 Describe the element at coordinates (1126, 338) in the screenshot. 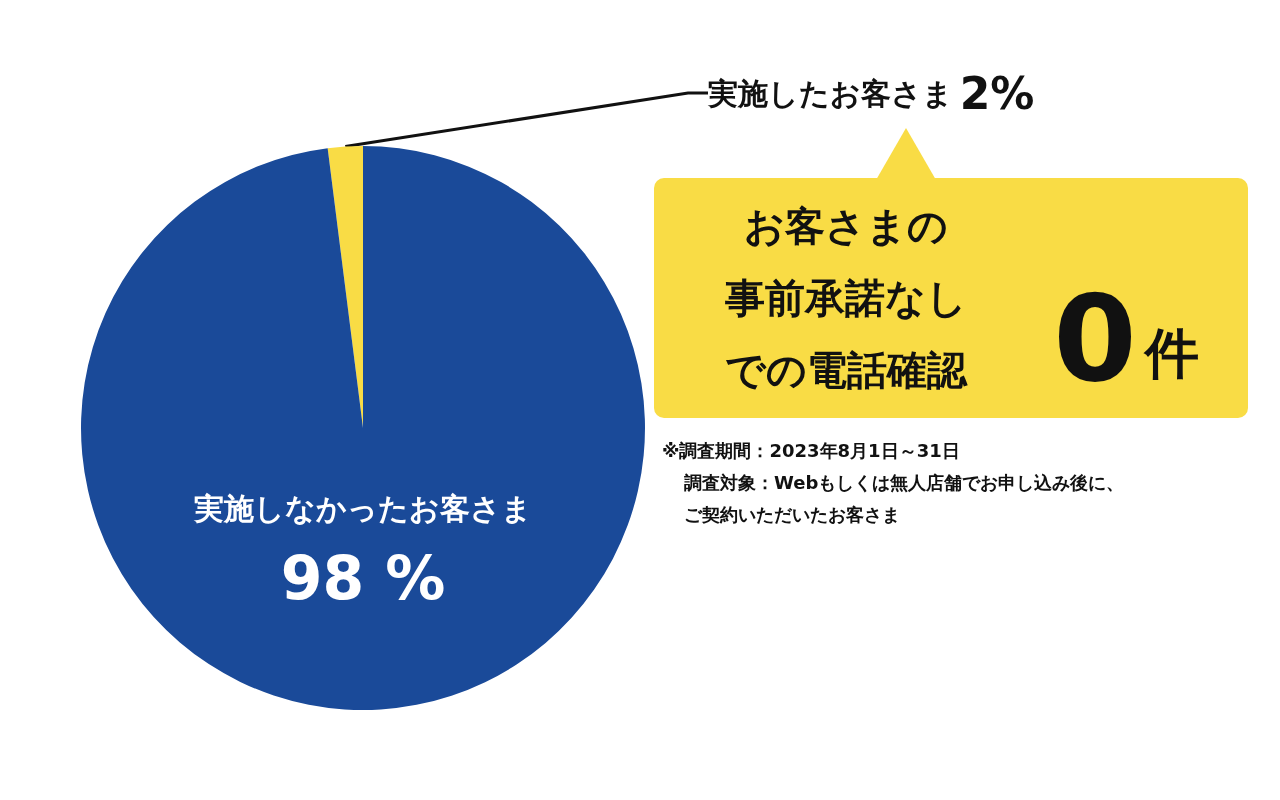

I see `text: 0件` at that location.